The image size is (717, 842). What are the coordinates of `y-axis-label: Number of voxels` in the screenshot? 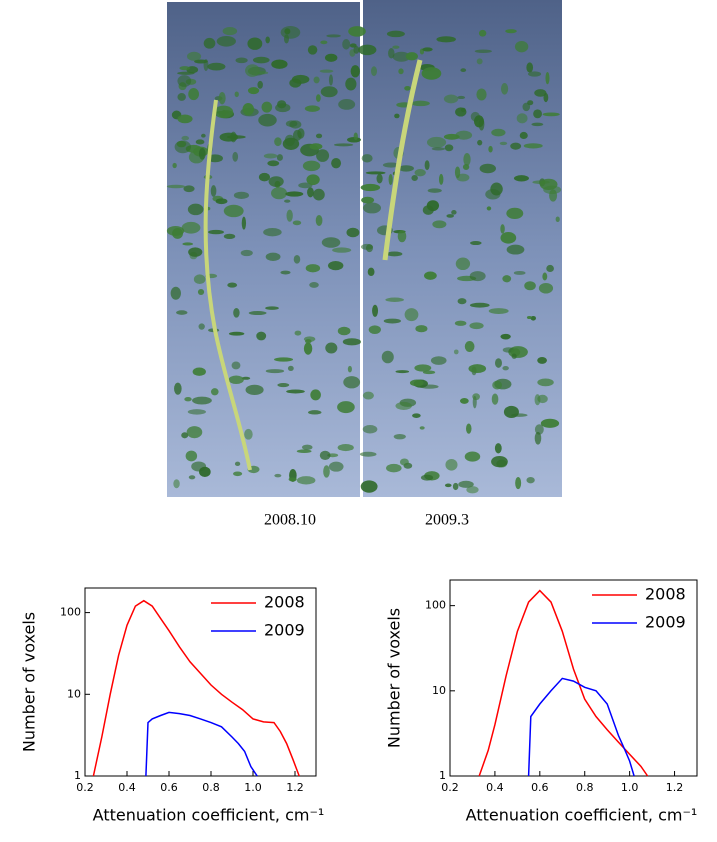 It's located at (29, 682).